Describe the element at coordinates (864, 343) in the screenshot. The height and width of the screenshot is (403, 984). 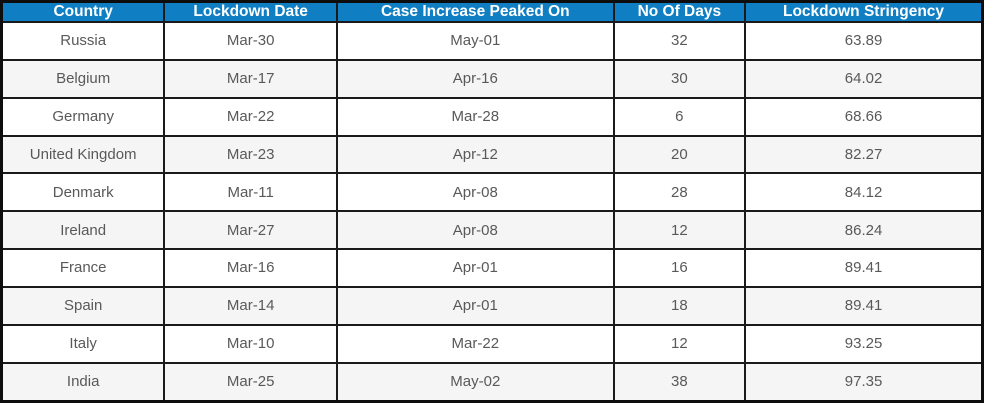
I see `table-cell: 93.25` at that location.